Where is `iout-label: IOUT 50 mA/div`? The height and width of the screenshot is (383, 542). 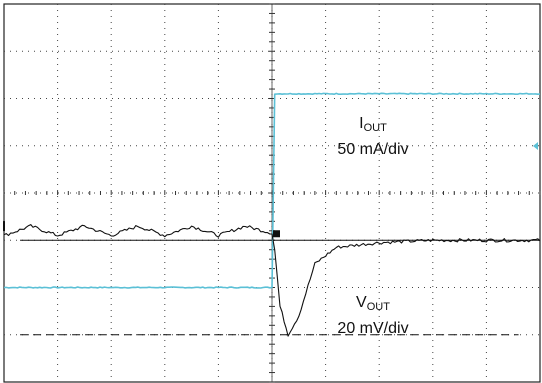 iout-label: IOUT 50 mA/div is located at coordinates (373, 137).